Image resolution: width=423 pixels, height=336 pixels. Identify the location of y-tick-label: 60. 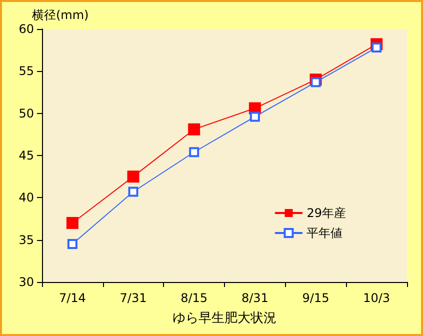
(26, 29).